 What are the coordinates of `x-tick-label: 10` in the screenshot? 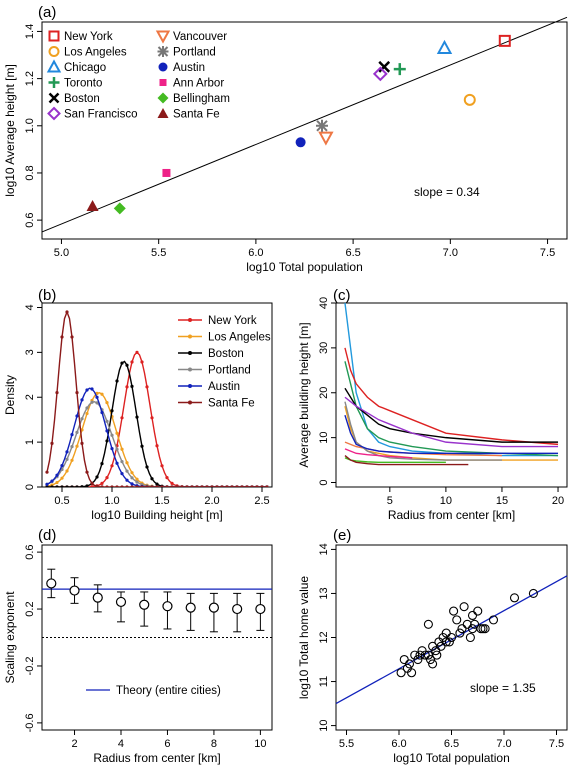 It's located at (260, 744).